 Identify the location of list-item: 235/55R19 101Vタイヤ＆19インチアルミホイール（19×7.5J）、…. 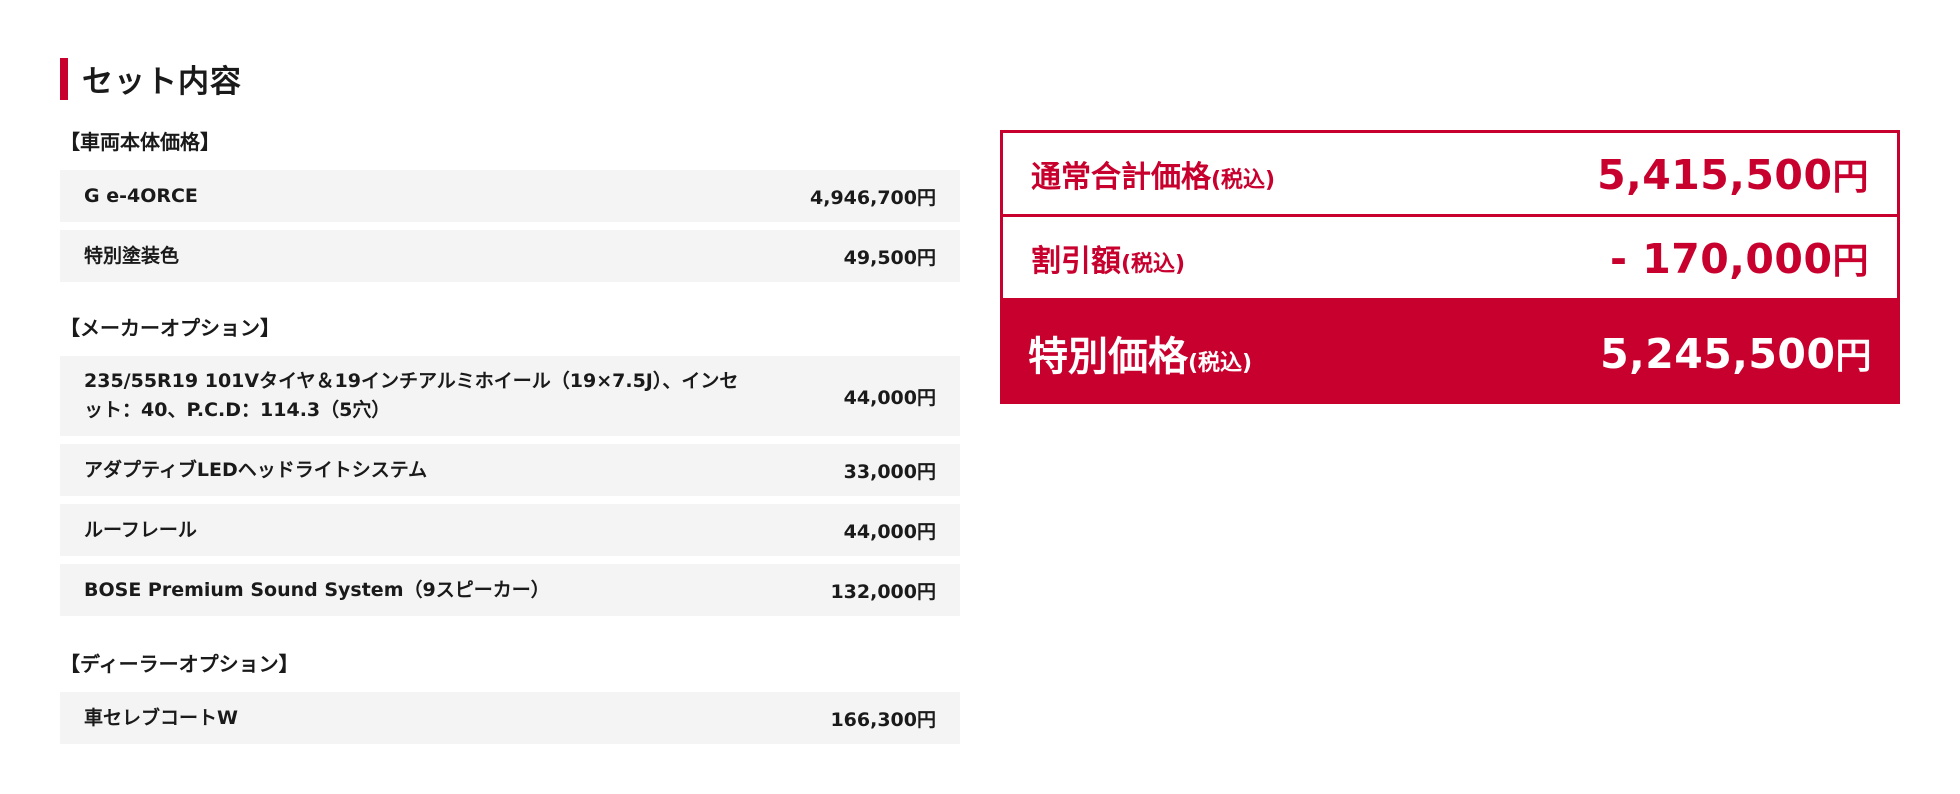
(510, 396).